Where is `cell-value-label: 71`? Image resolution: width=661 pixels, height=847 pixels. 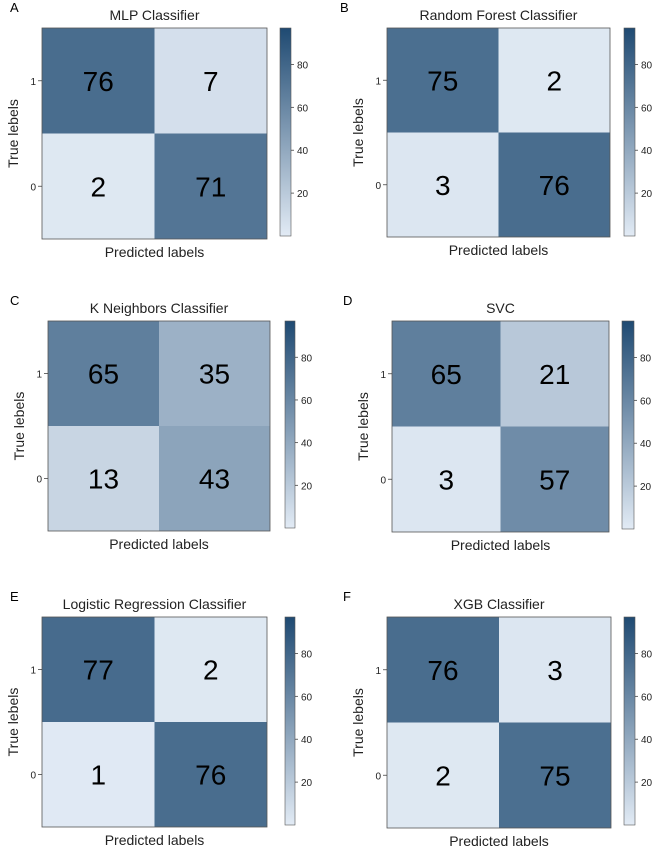 cell-value-label: 71 is located at coordinates (210, 186).